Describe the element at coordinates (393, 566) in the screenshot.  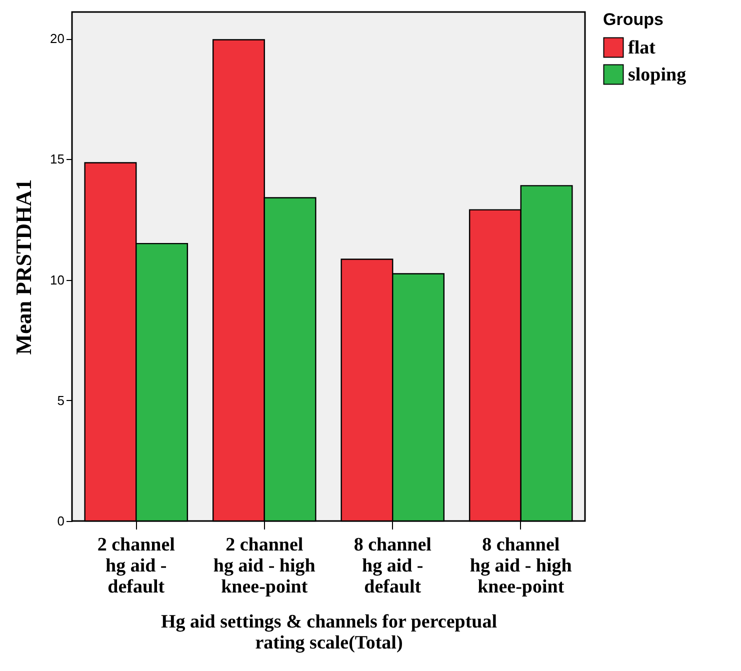
I see `x-tick-label: 8 channel hg aid - default` at that location.